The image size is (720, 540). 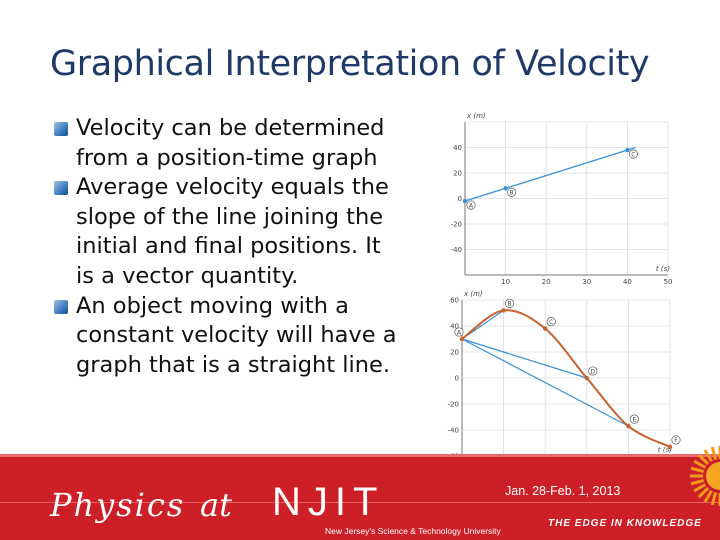 I want to click on point-label: D, so click(x=592, y=371).